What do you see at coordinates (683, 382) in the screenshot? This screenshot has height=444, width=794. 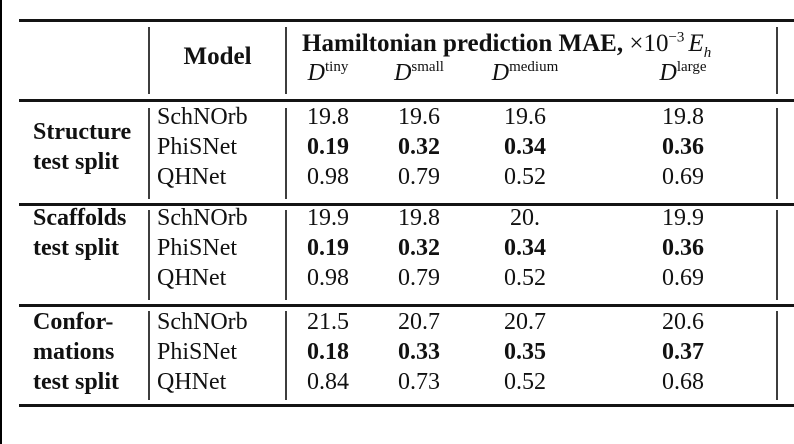 I see `mae-value: 0.68` at bounding box center [683, 382].